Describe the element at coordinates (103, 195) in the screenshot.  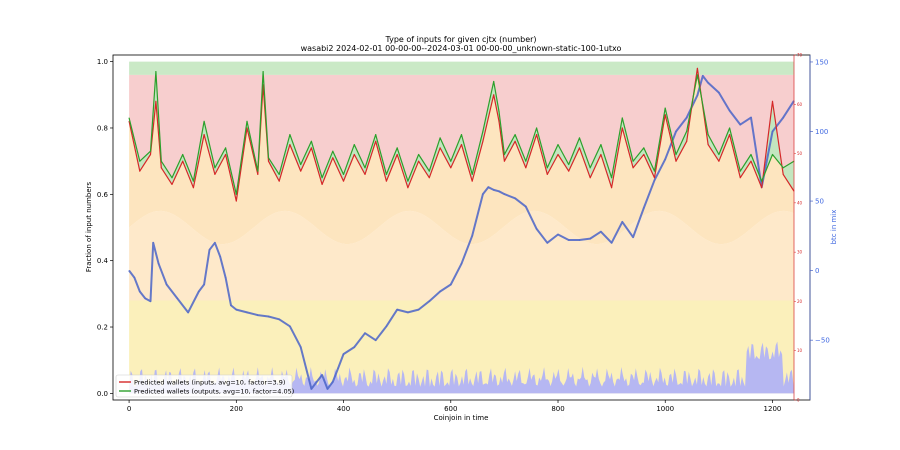
I see `y-tick-label: 0.6` at that location.